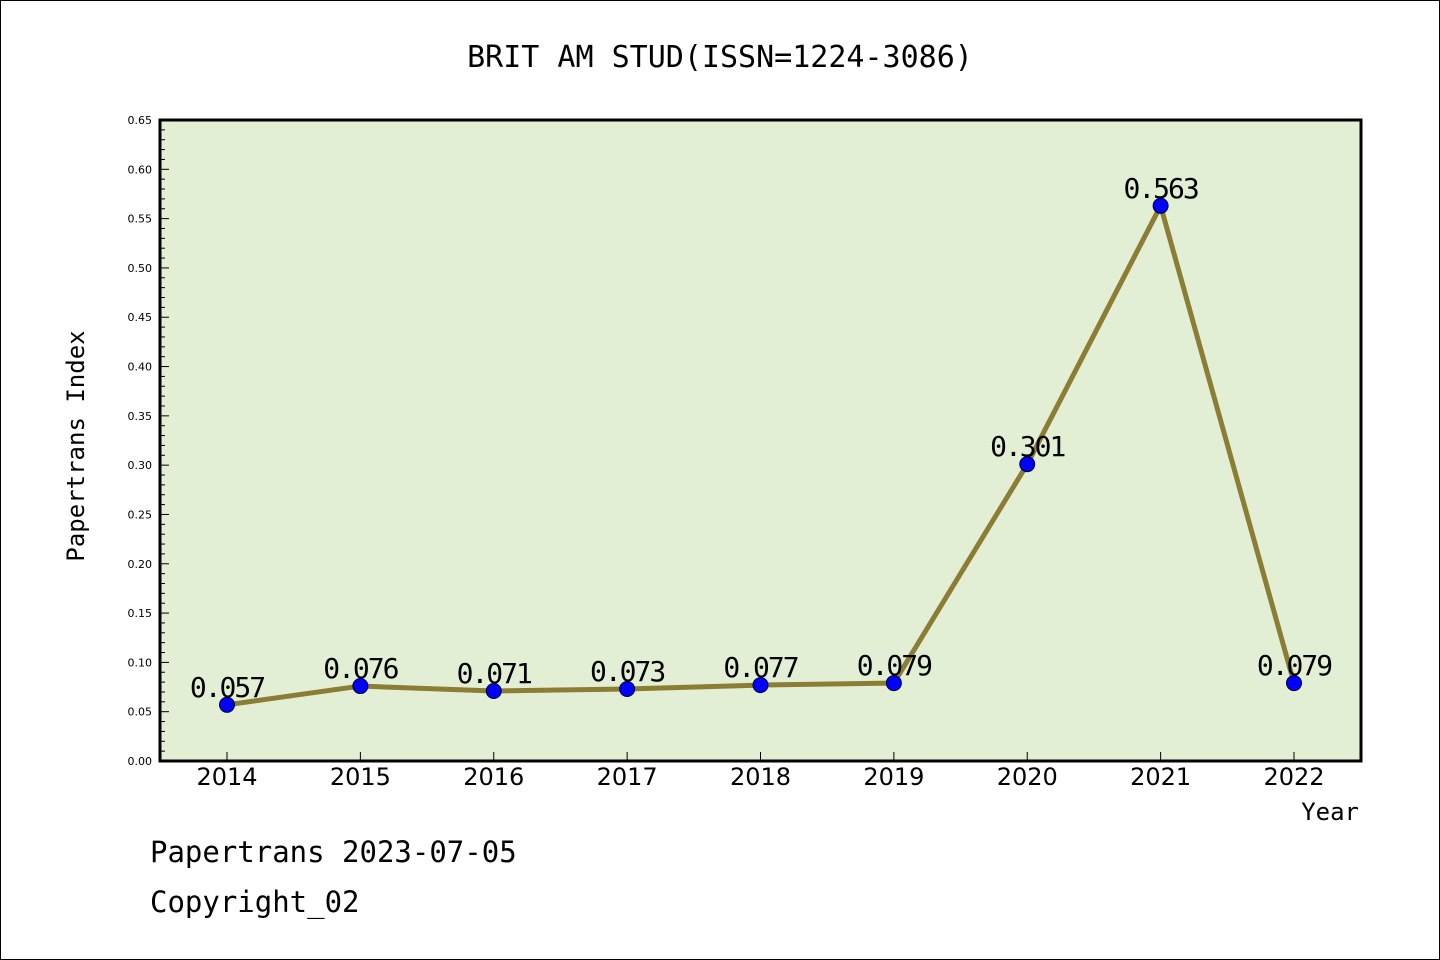 Image resolution: width=1440 pixels, height=960 pixels. Describe the element at coordinates (1027, 777) in the screenshot. I see `x-tick-label: 2020` at that location.